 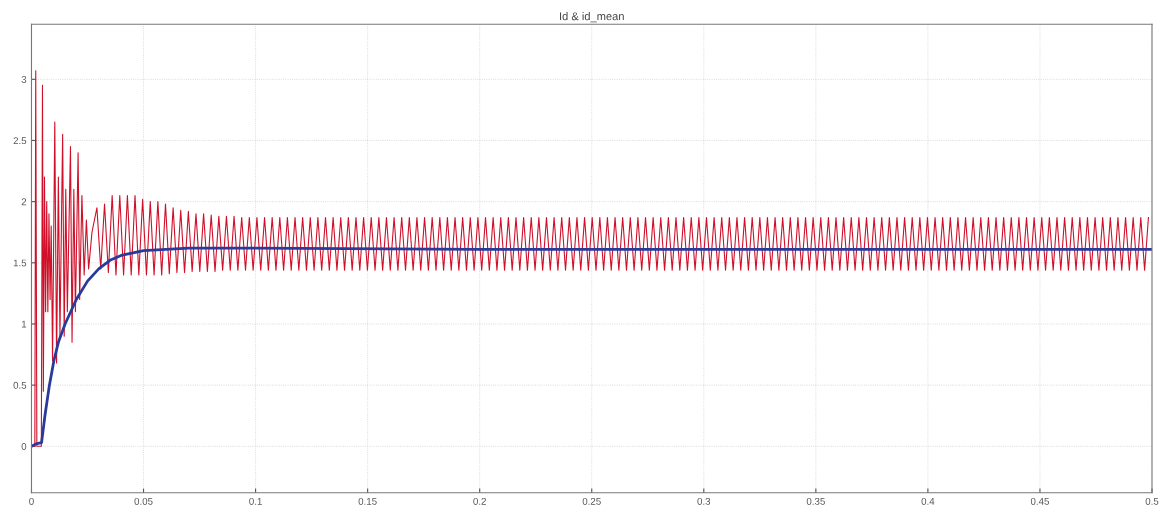 I want to click on y-tick-label: 0.5, so click(x=20, y=385).